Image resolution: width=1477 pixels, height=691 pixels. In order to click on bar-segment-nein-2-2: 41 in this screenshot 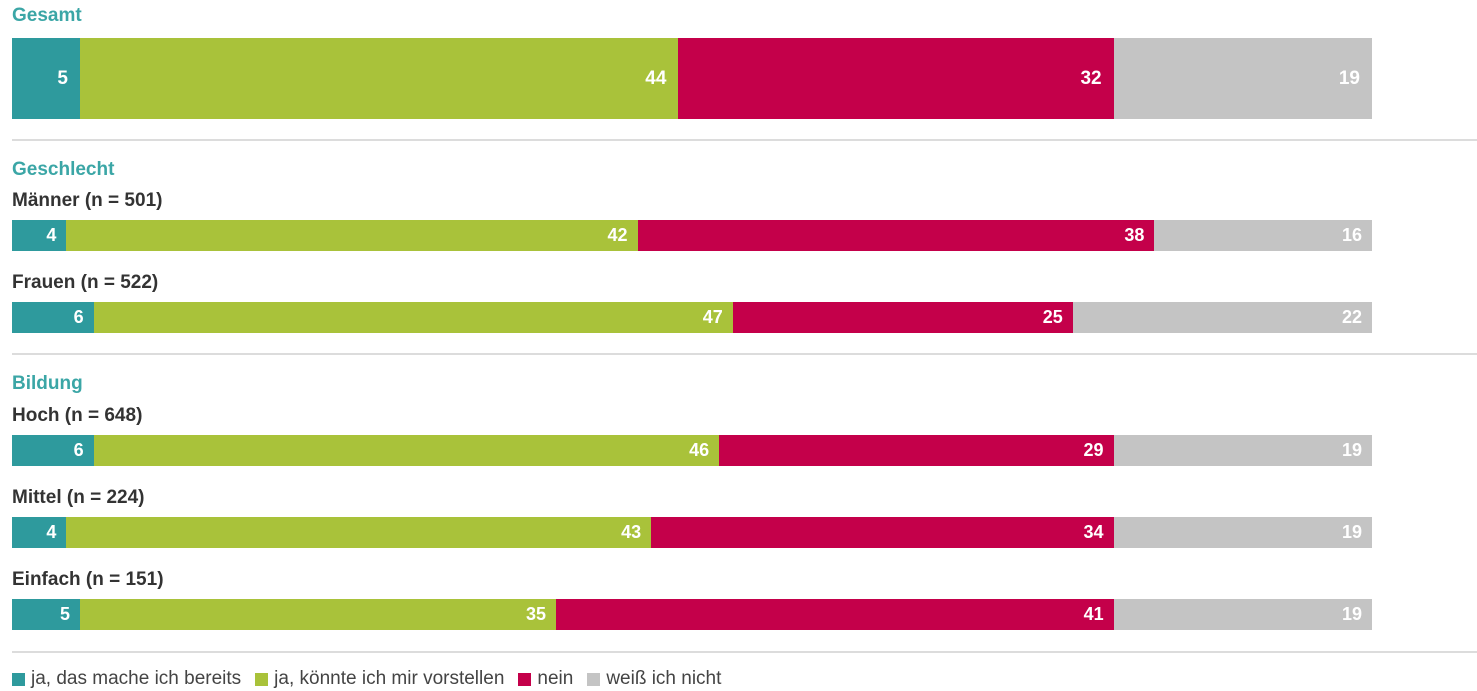, I will do `click(835, 614)`.